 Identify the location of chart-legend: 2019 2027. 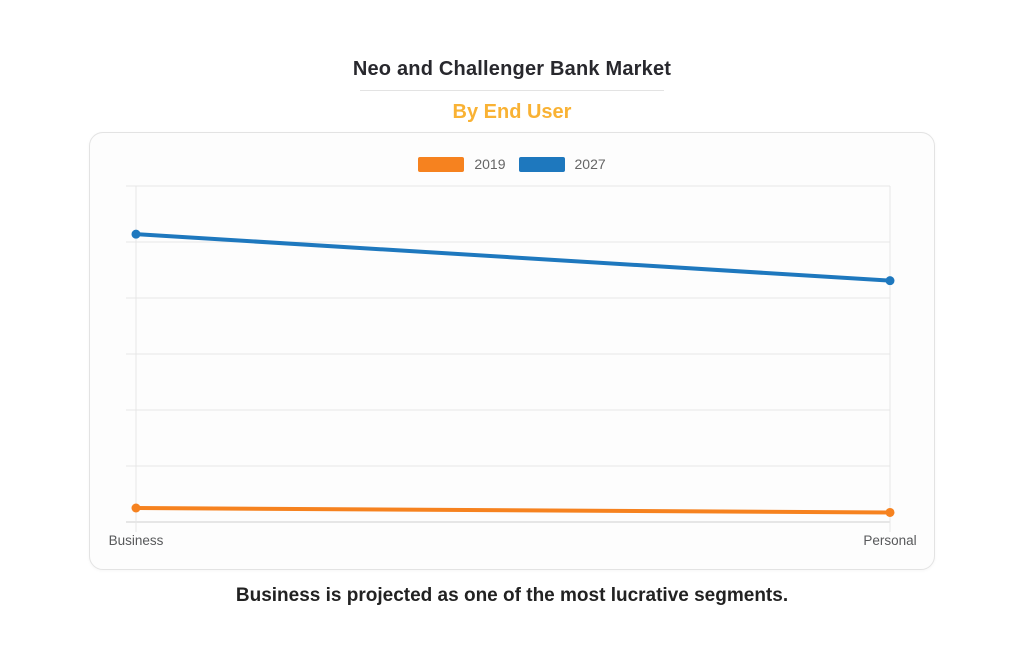
(512, 164).